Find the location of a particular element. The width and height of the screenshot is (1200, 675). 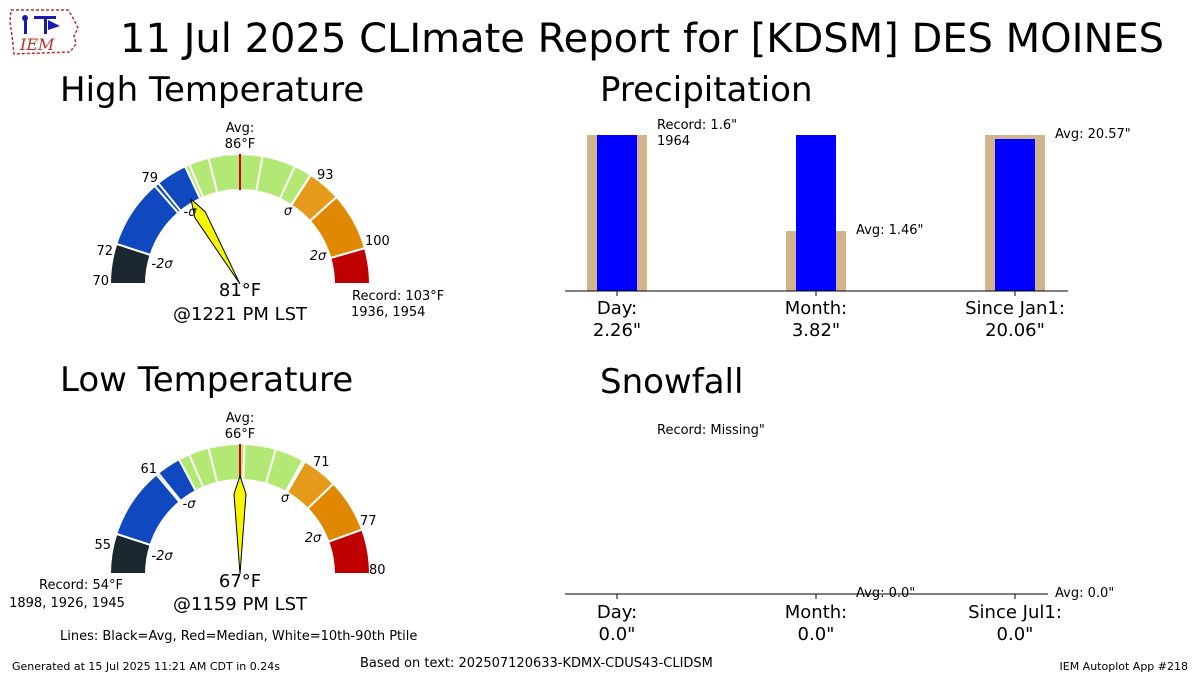

precip-record-day: Record: 1.6" is located at coordinates (697, 125).